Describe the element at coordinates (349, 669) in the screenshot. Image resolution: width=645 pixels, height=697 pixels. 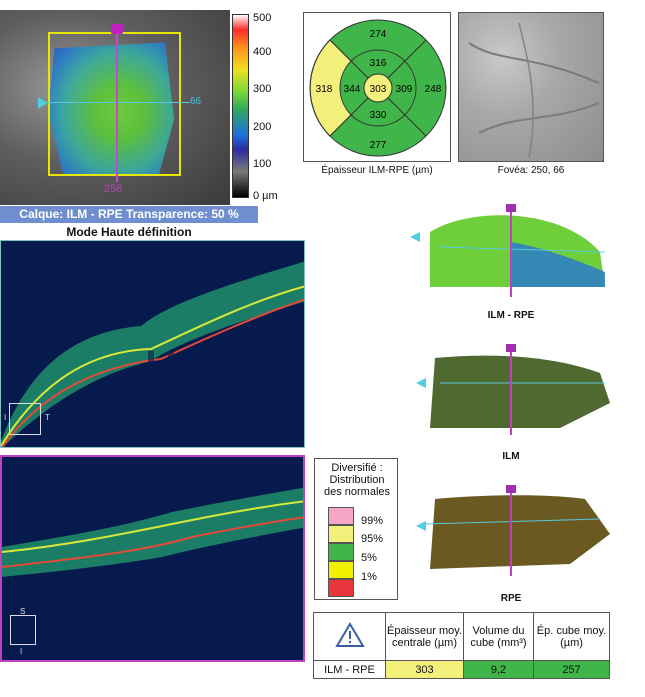
I see `row-label: ILM - RPE` at that location.